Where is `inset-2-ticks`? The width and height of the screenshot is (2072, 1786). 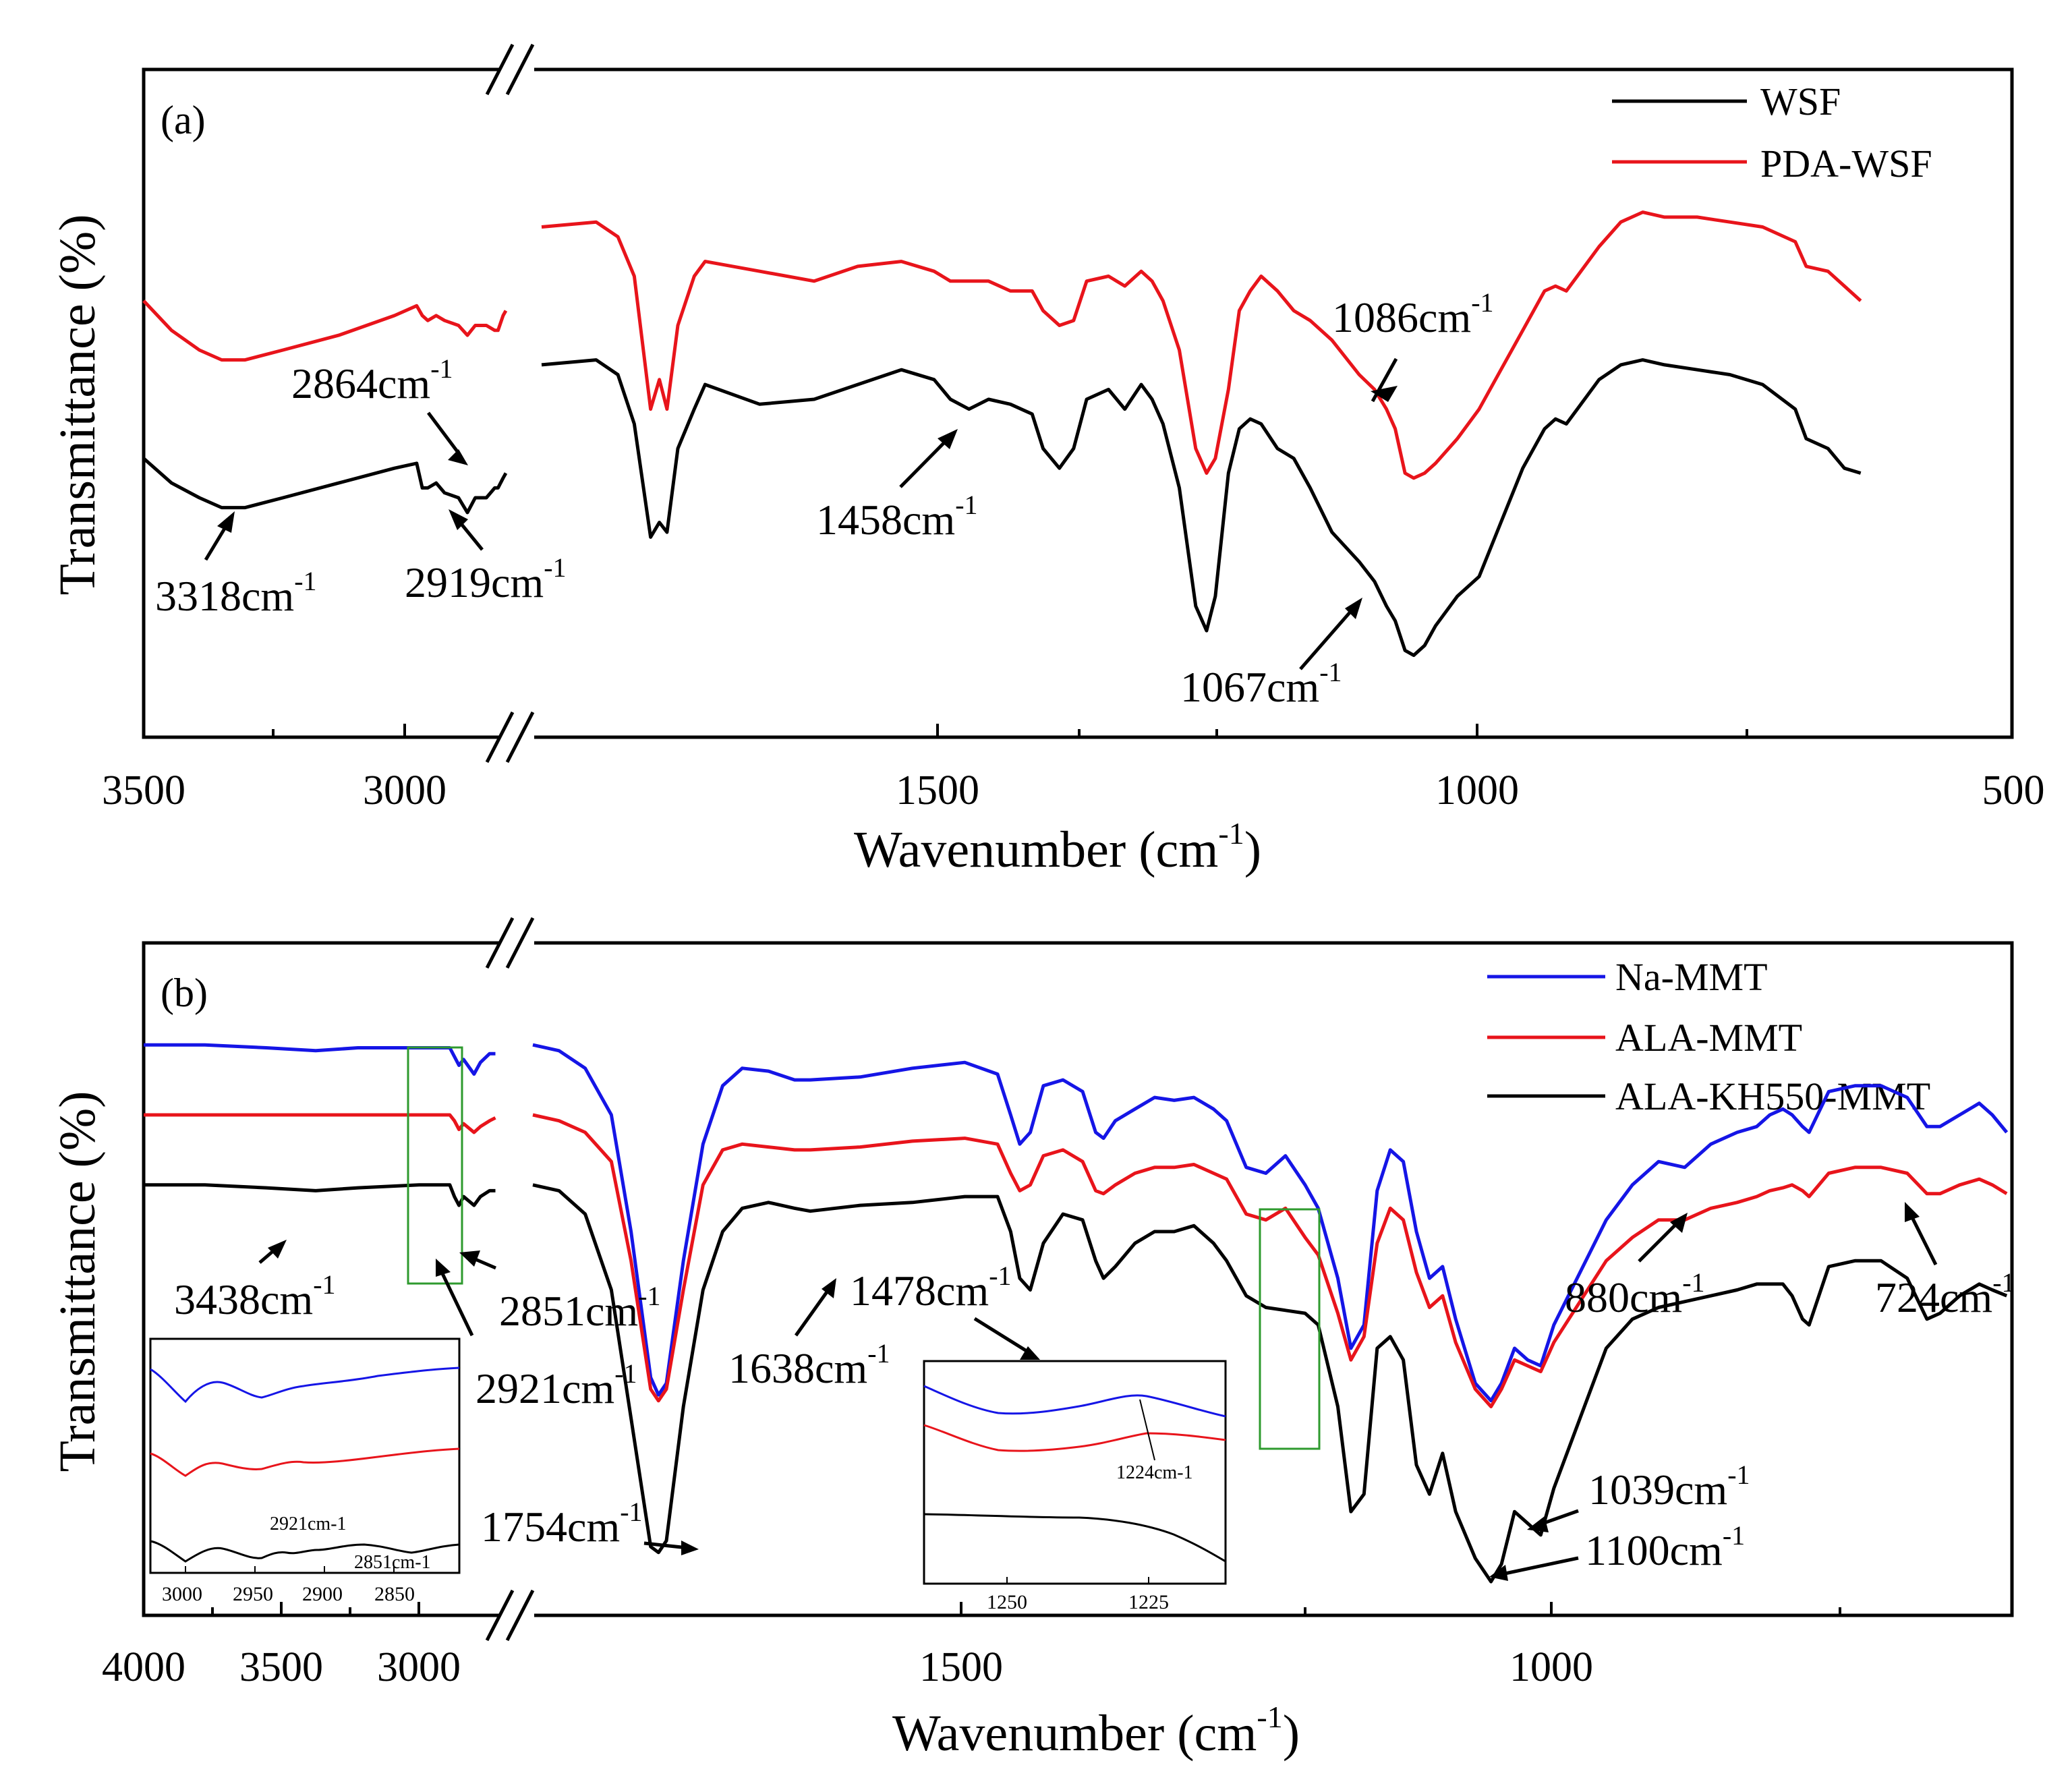 inset-2-ticks is located at coordinates (1077, 1580).